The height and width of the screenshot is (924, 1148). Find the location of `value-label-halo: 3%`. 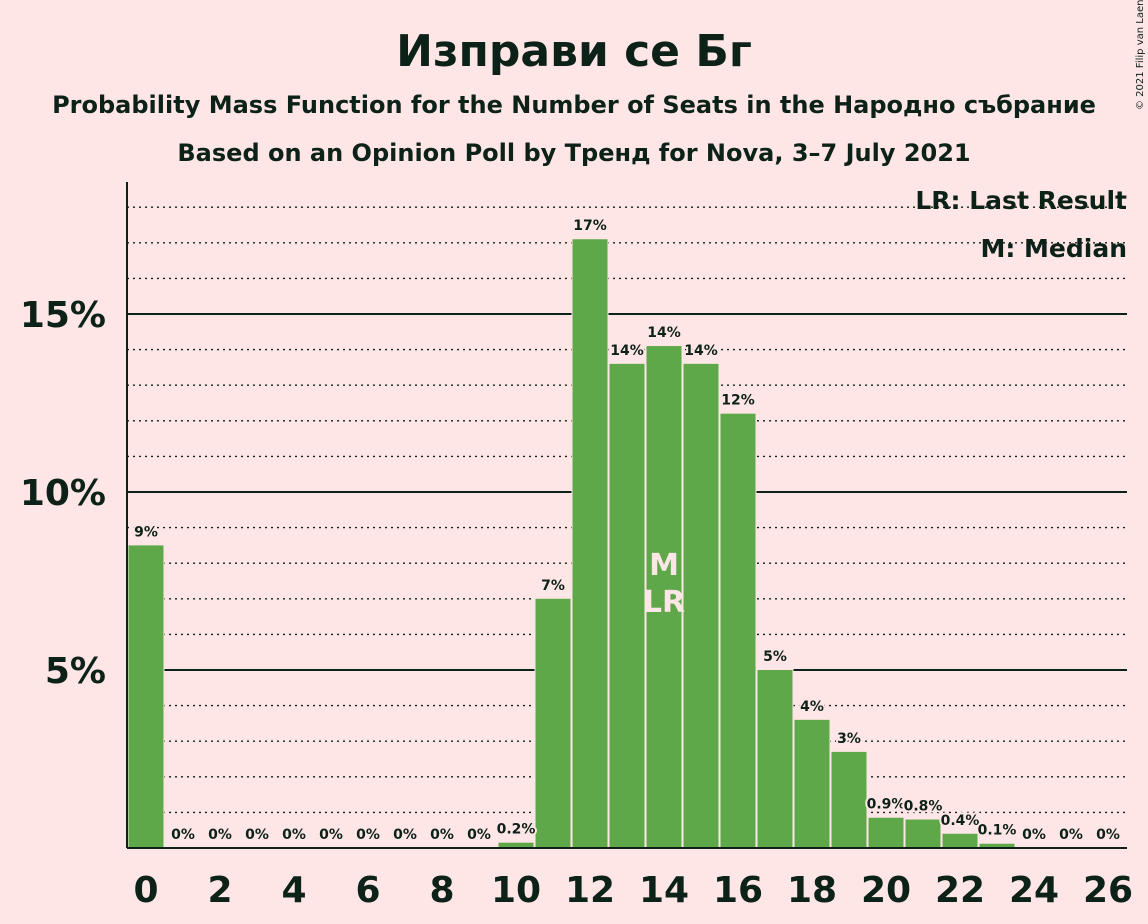

value-label-halo: 3% is located at coordinates (849, 739).